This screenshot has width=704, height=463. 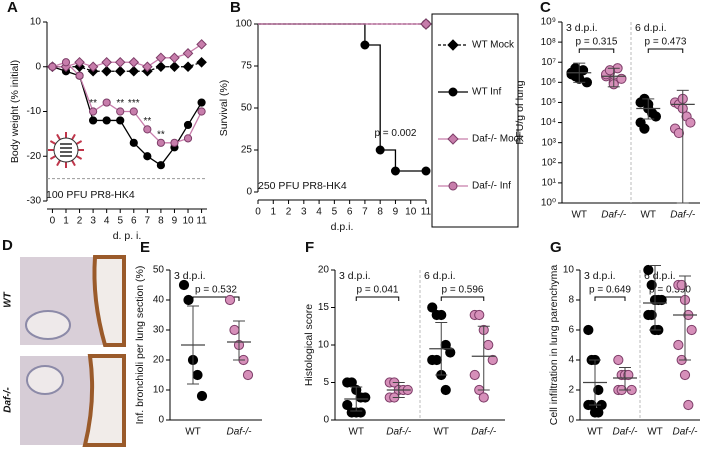 What do you see at coordinates (161, 221) in the screenshot?
I see `x-tick-label: 8` at bounding box center [161, 221].